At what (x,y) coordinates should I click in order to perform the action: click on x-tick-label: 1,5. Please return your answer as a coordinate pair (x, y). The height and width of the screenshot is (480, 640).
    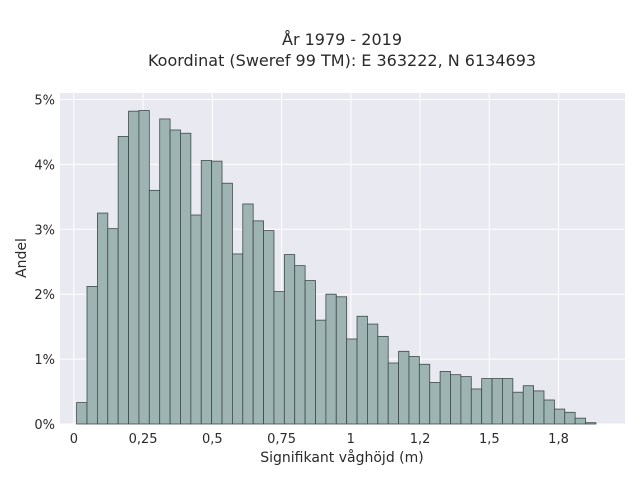
    Looking at the image, I should click on (489, 439).